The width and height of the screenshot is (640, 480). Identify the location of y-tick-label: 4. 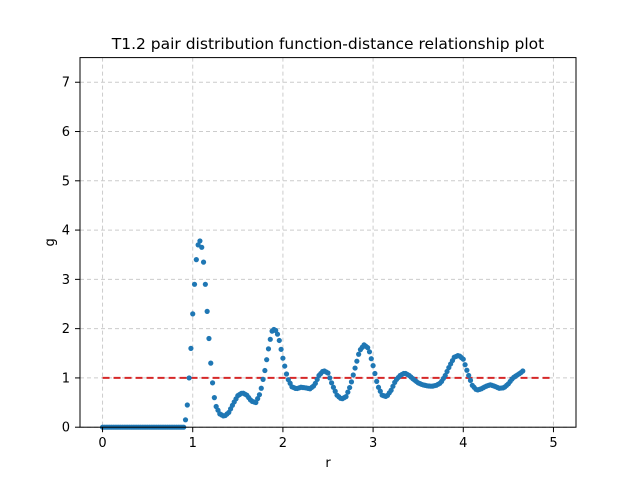
(66, 231).